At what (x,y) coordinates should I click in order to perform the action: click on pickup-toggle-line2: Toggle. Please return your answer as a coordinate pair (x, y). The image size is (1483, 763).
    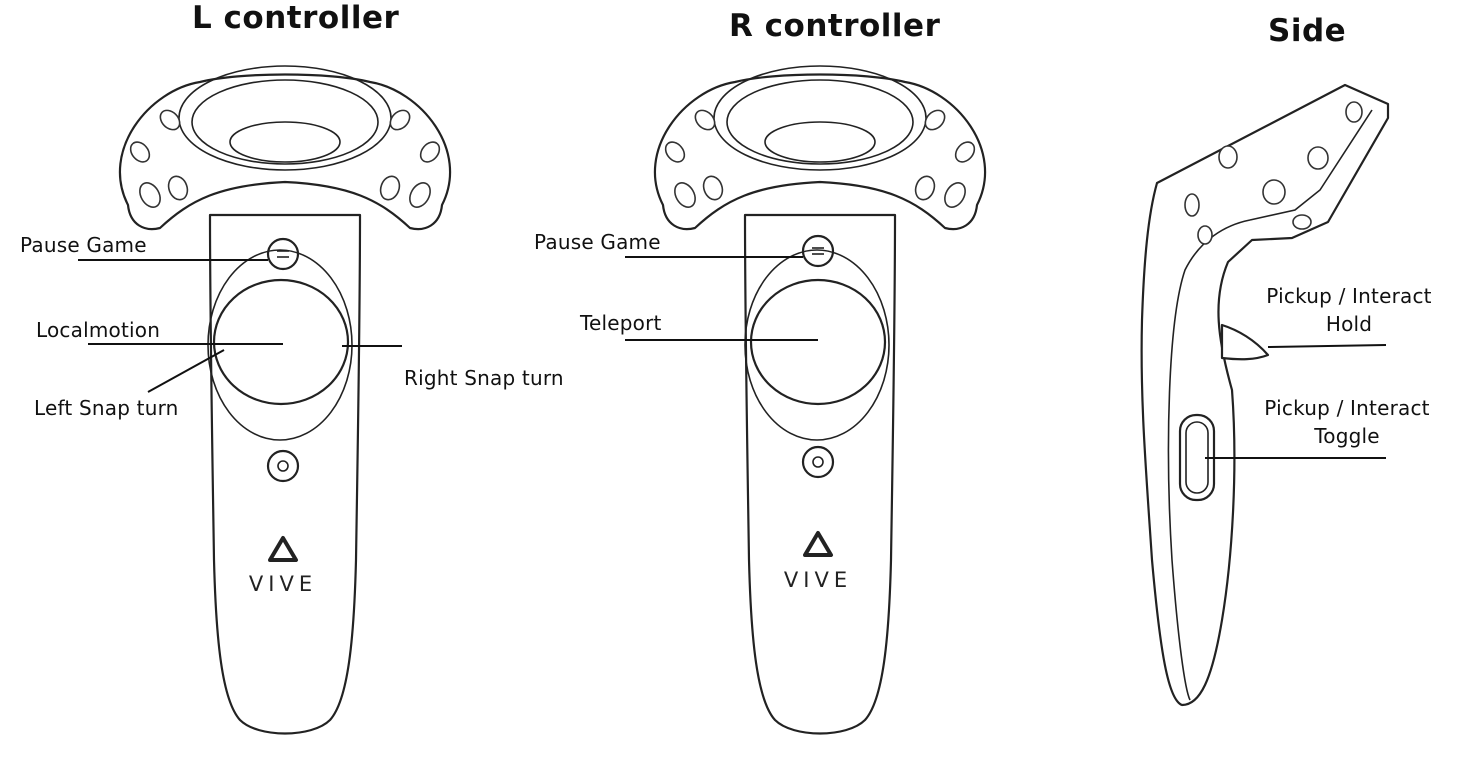
    Looking at the image, I should click on (1347, 436).